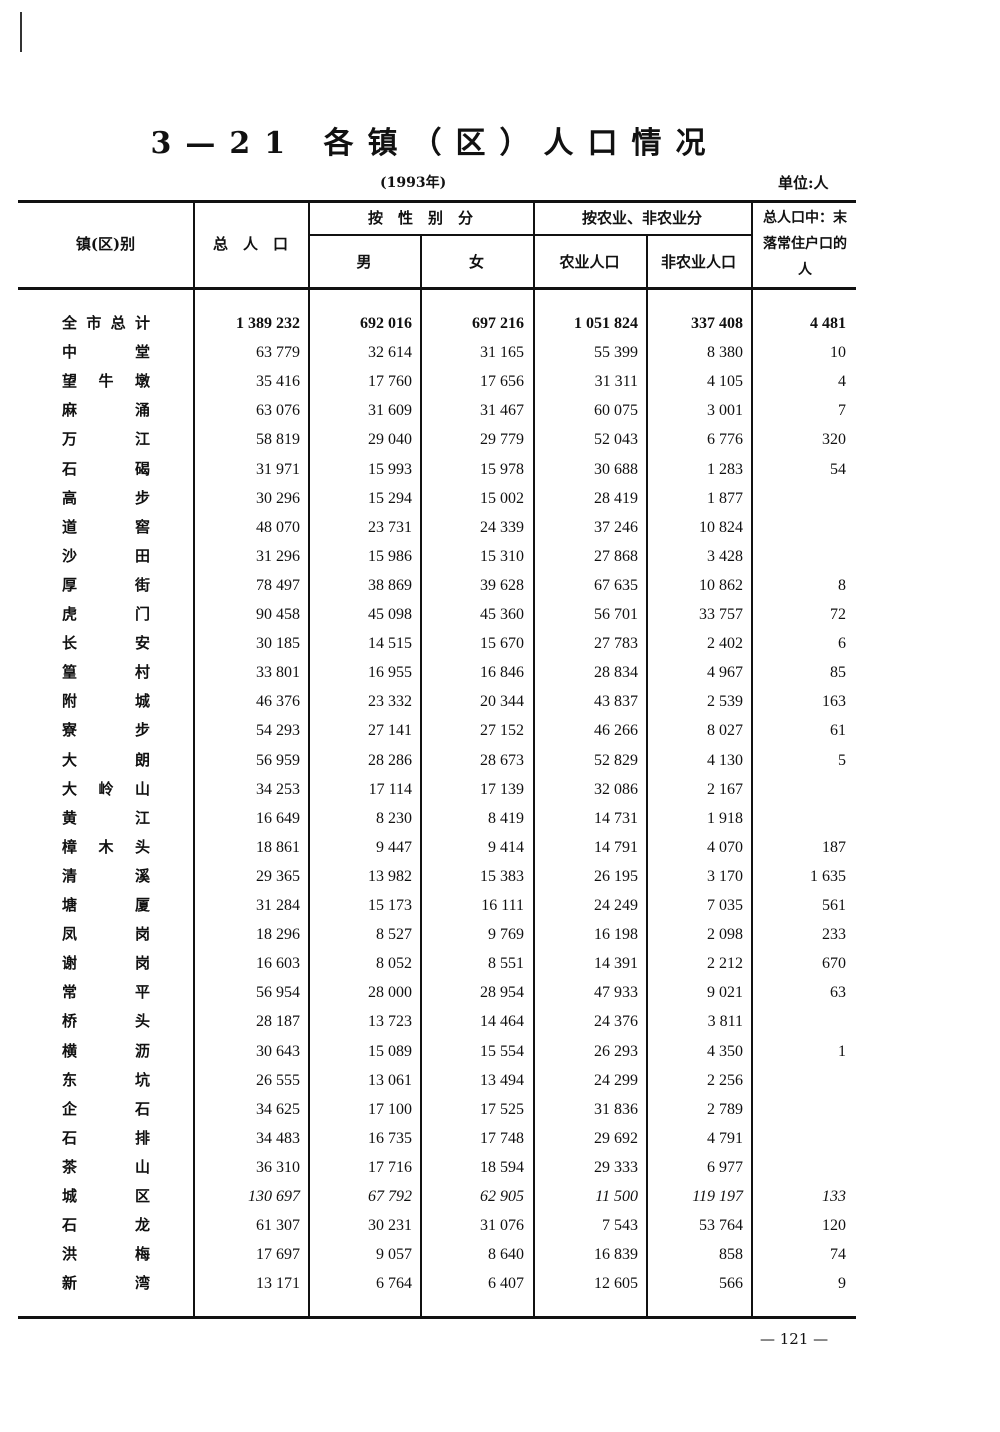 This screenshot has width=1000, height=1432. I want to click on cell-female: 8 551, so click(506, 964).